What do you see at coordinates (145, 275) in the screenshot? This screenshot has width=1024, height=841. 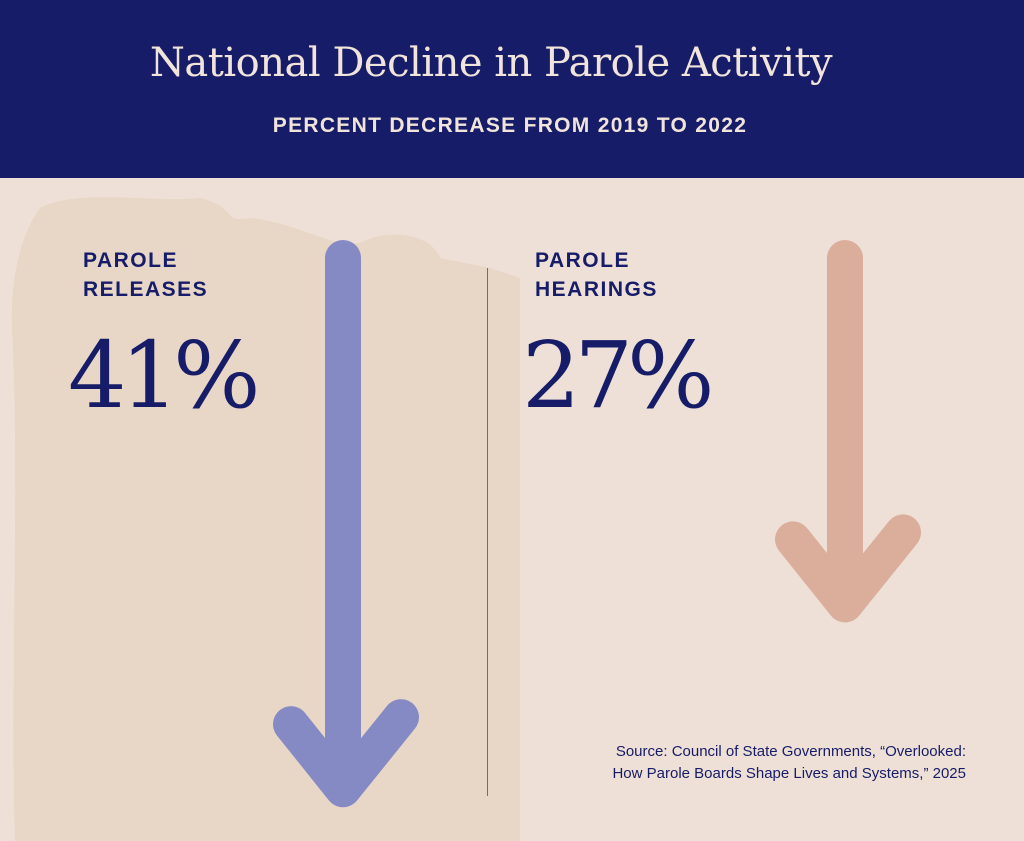 I see `releases-label: PAROLE RELEASES` at bounding box center [145, 275].